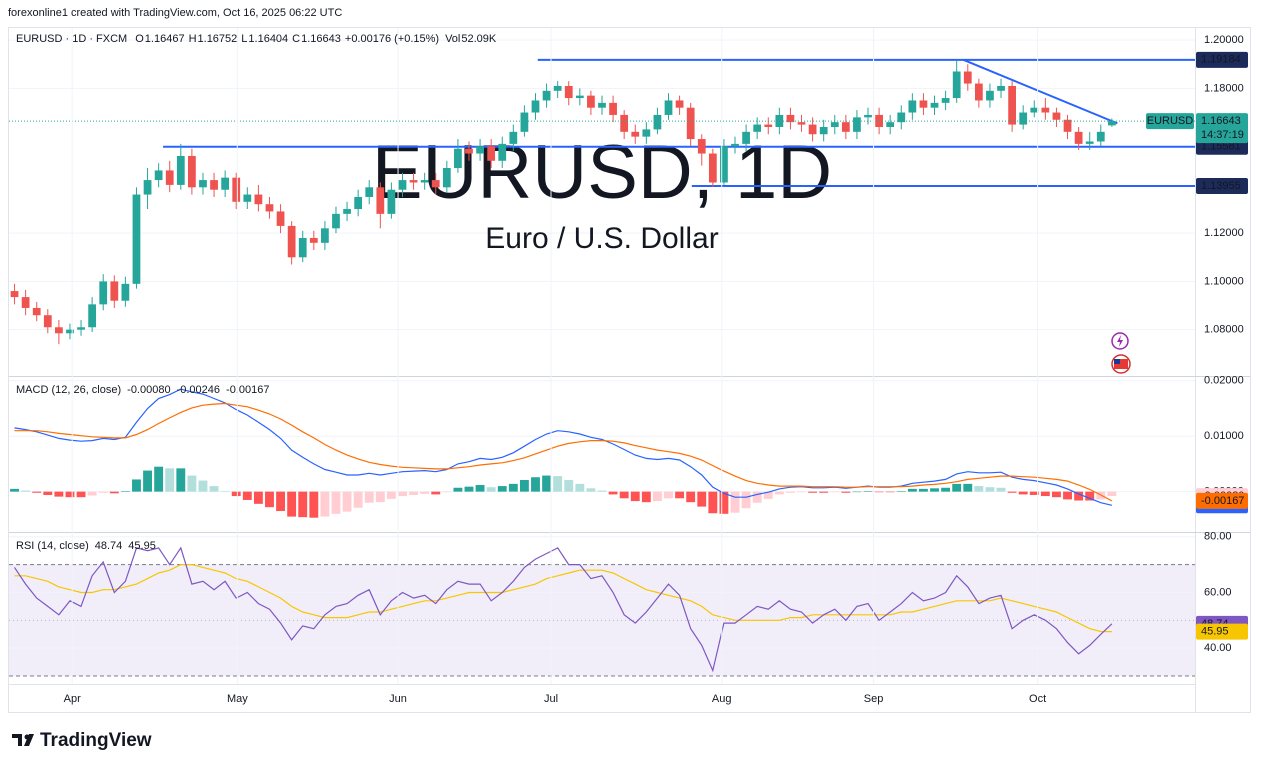  What do you see at coordinates (72, 699) in the screenshot?
I see `x-tick-label: Apr` at bounding box center [72, 699].